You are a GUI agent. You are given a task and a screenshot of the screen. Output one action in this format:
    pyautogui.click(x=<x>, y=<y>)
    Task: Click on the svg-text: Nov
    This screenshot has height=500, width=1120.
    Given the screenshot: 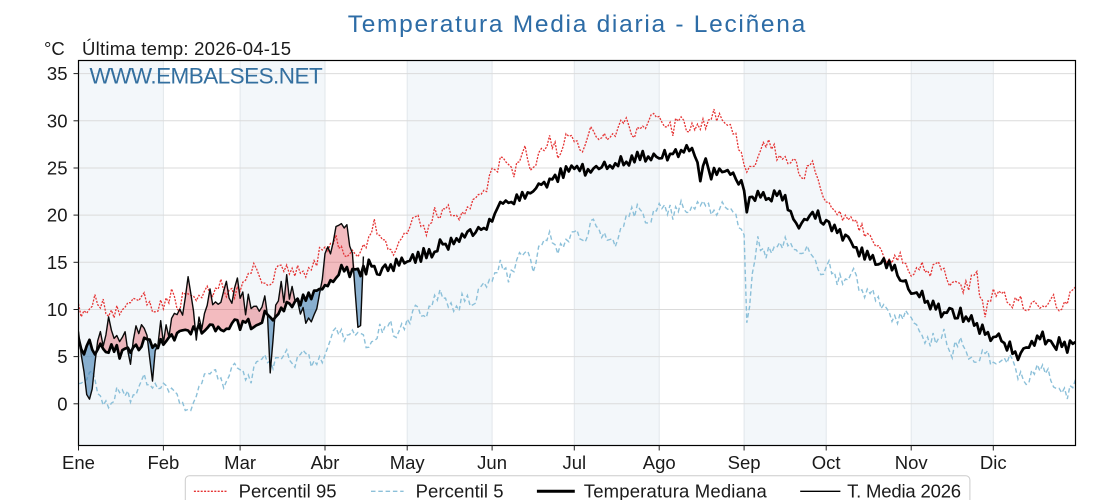 What is the action you would take?
    pyautogui.click(x=912, y=462)
    